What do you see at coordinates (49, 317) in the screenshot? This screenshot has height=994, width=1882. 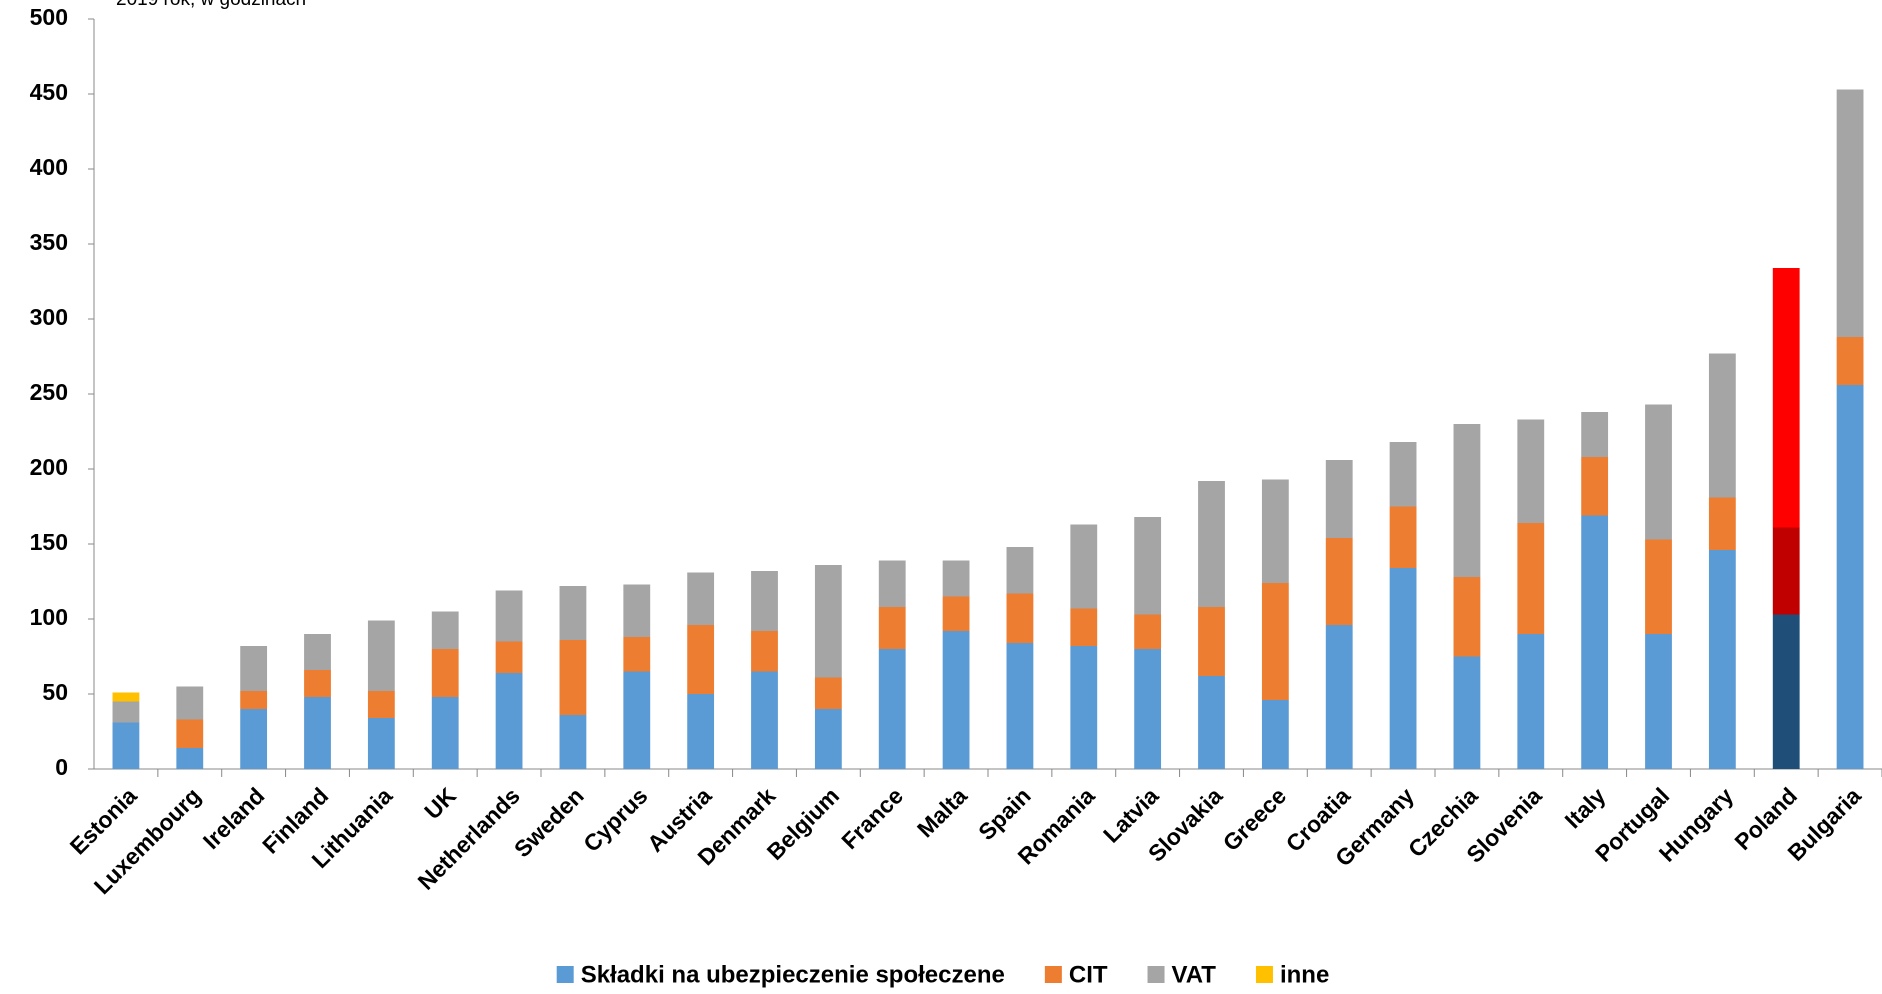 I see `y-tick-label: 300` at bounding box center [49, 317].